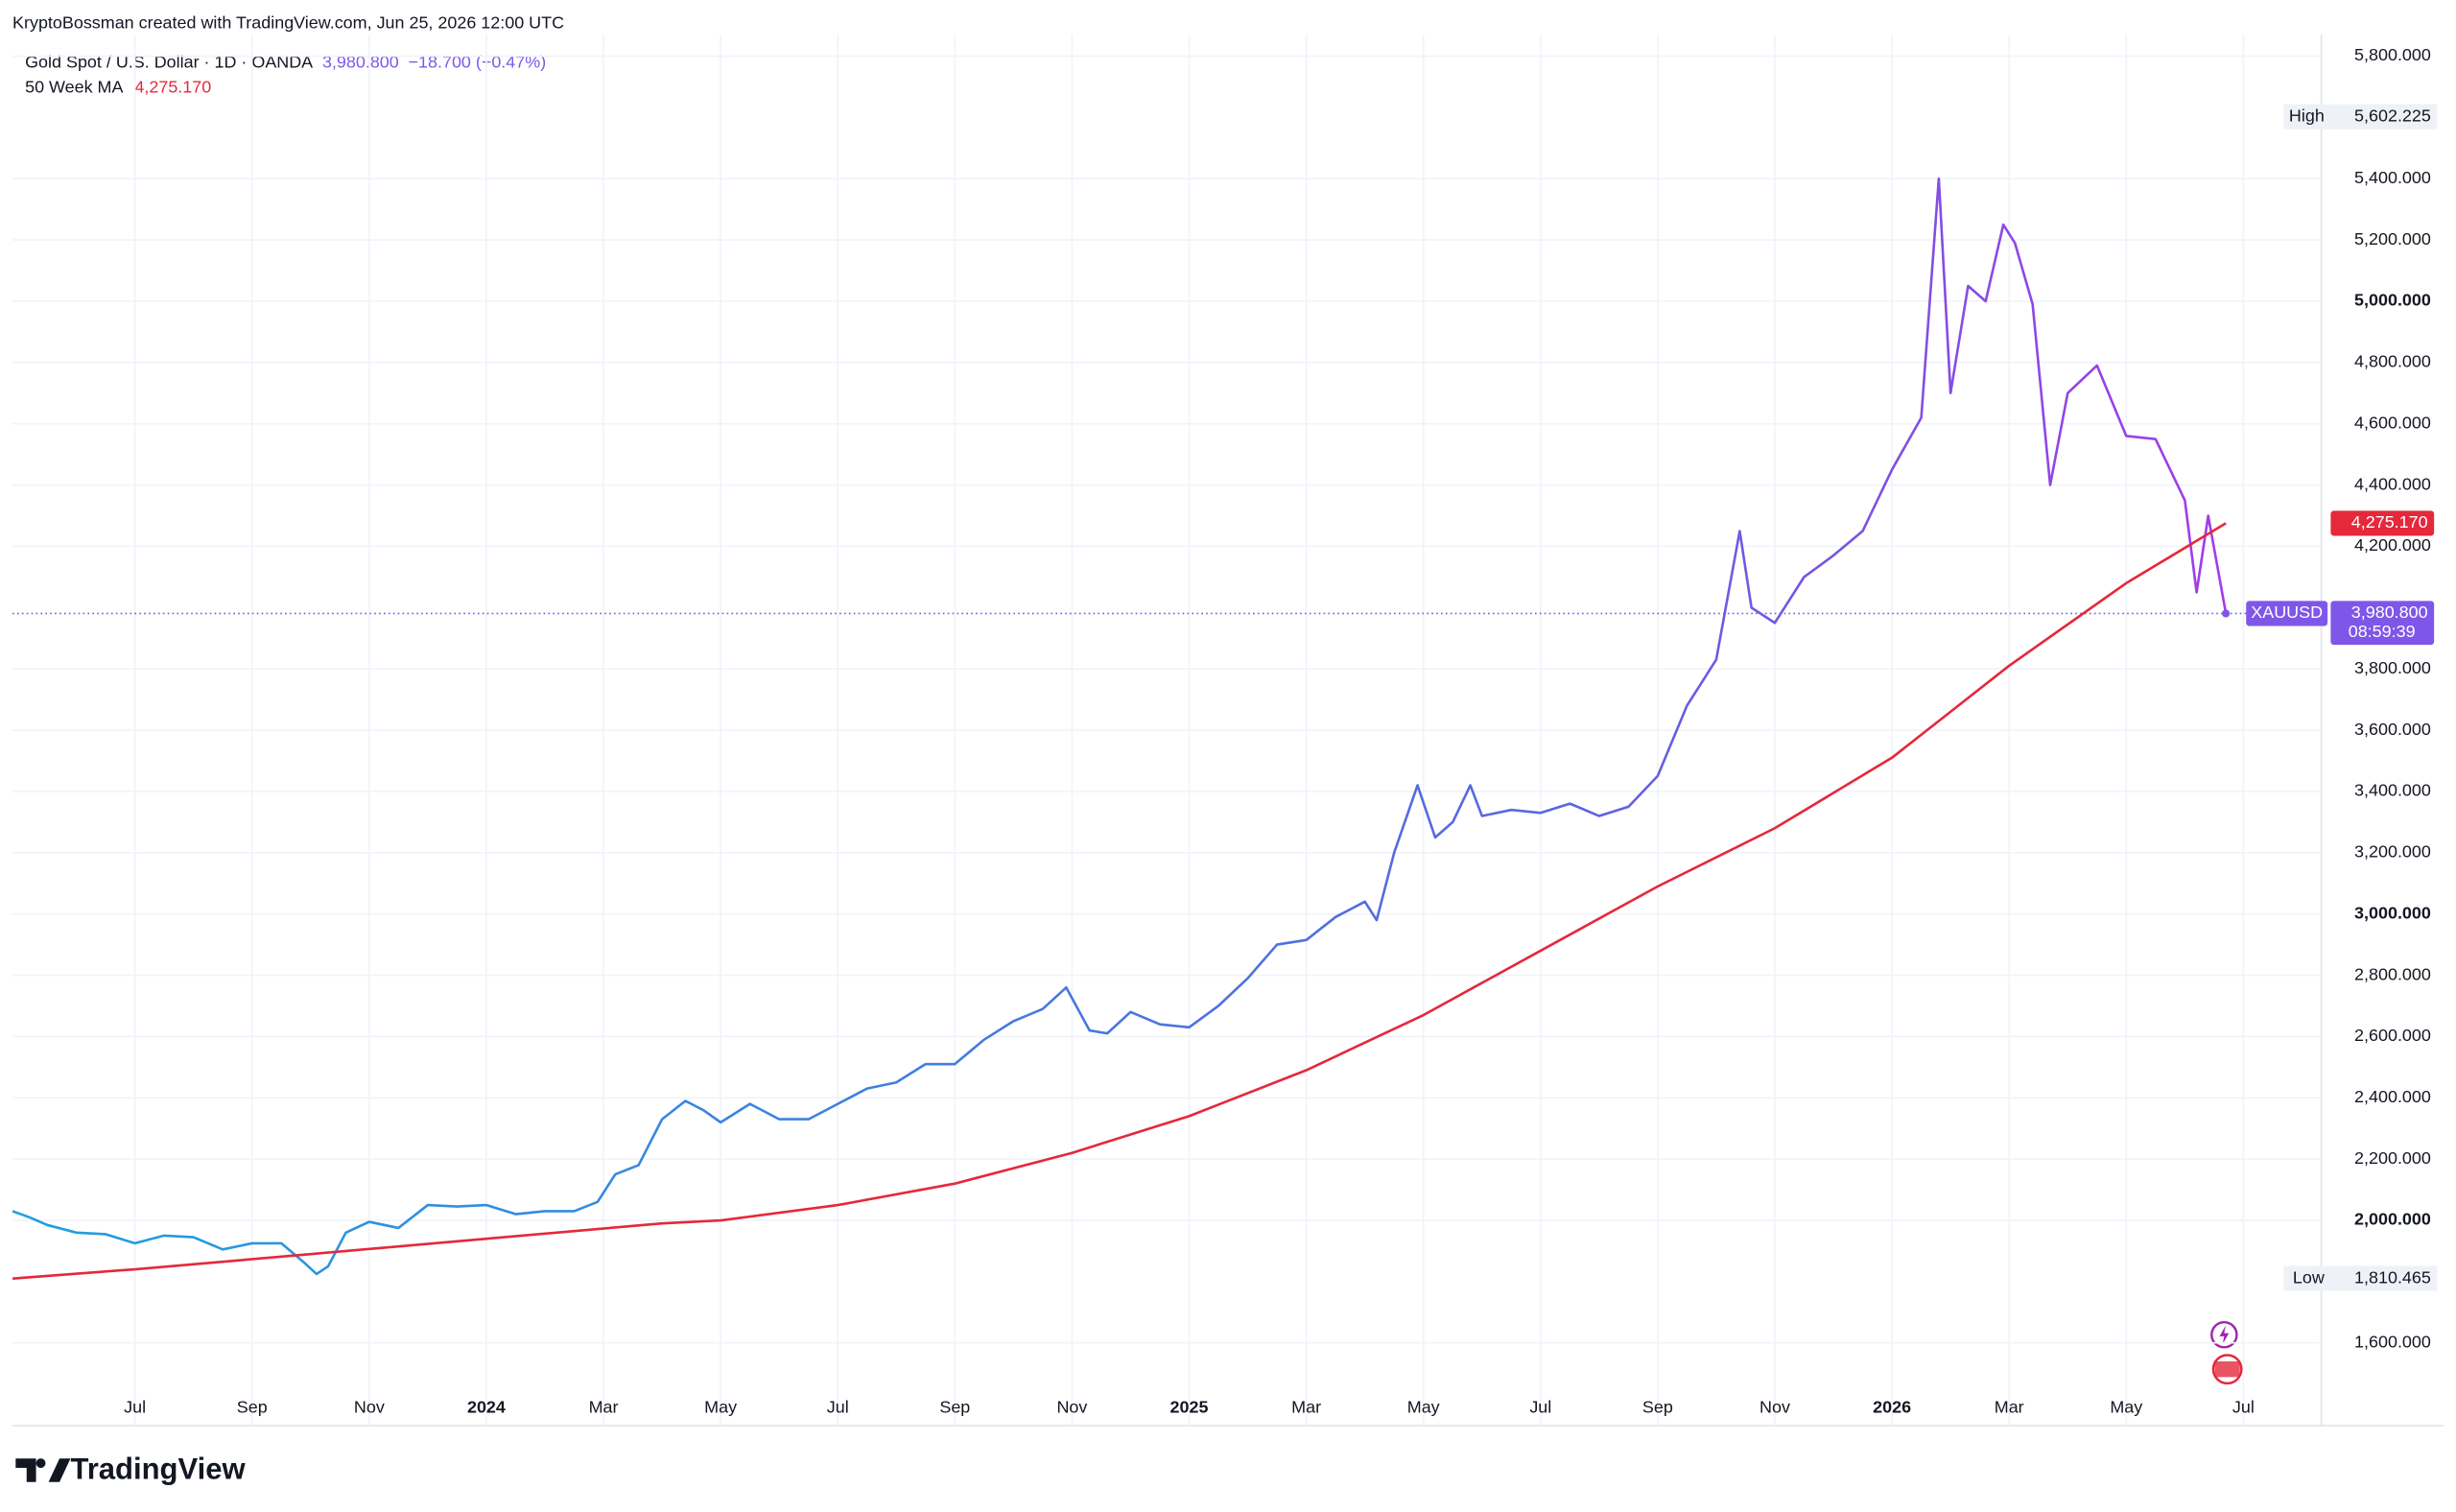  What do you see at coordinates (2392, 361) in the screenshot?
I see `y-tick-label: 4,800.000` at bounding box center [2392, 361].